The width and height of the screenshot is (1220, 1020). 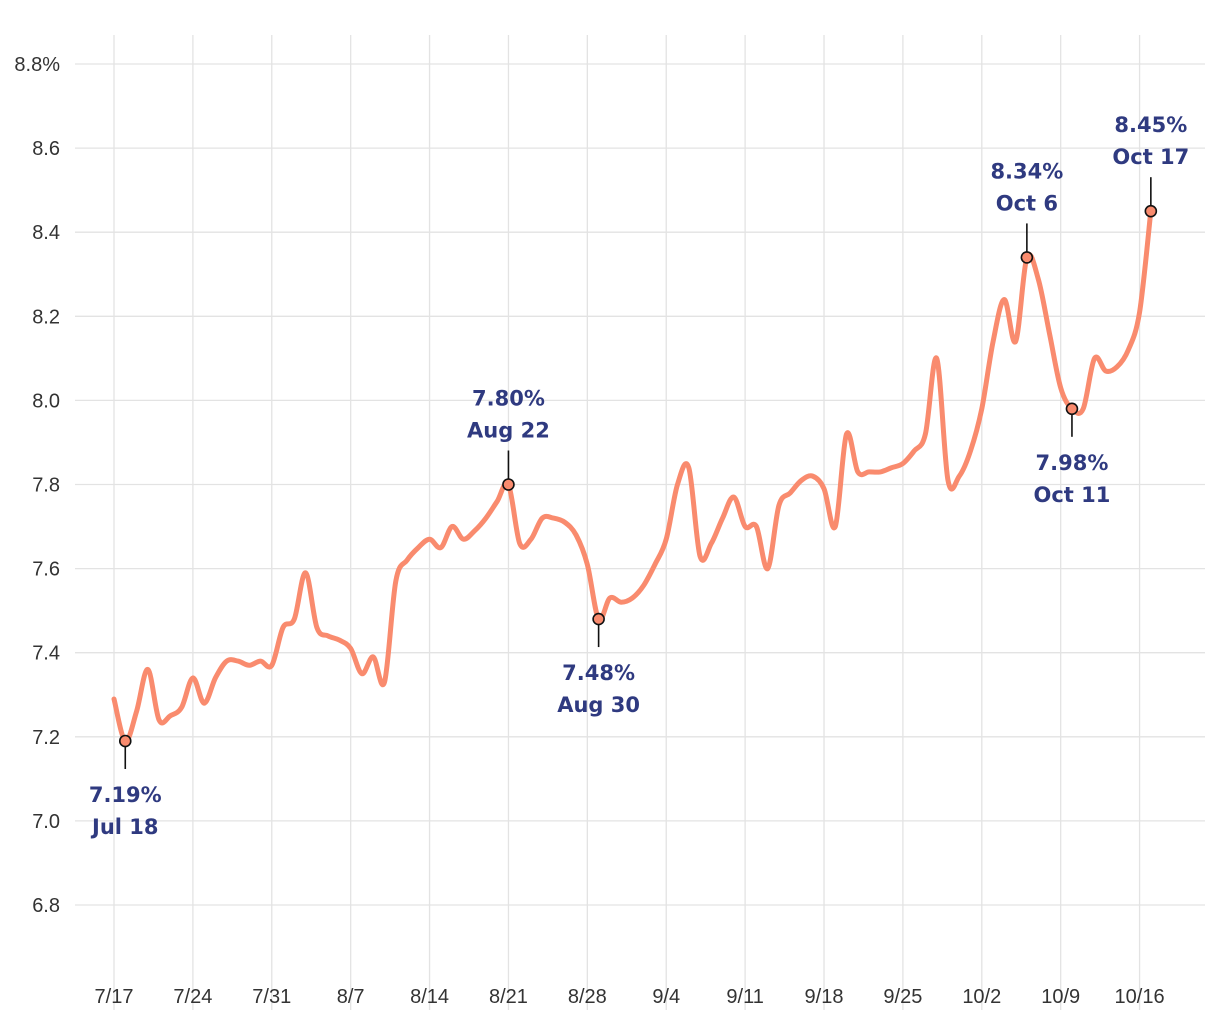 What do you see at coordinates (1150, 157) in the screenshot?
I see `annotation-date: Oct 17` at bounding box center [1150, 157].